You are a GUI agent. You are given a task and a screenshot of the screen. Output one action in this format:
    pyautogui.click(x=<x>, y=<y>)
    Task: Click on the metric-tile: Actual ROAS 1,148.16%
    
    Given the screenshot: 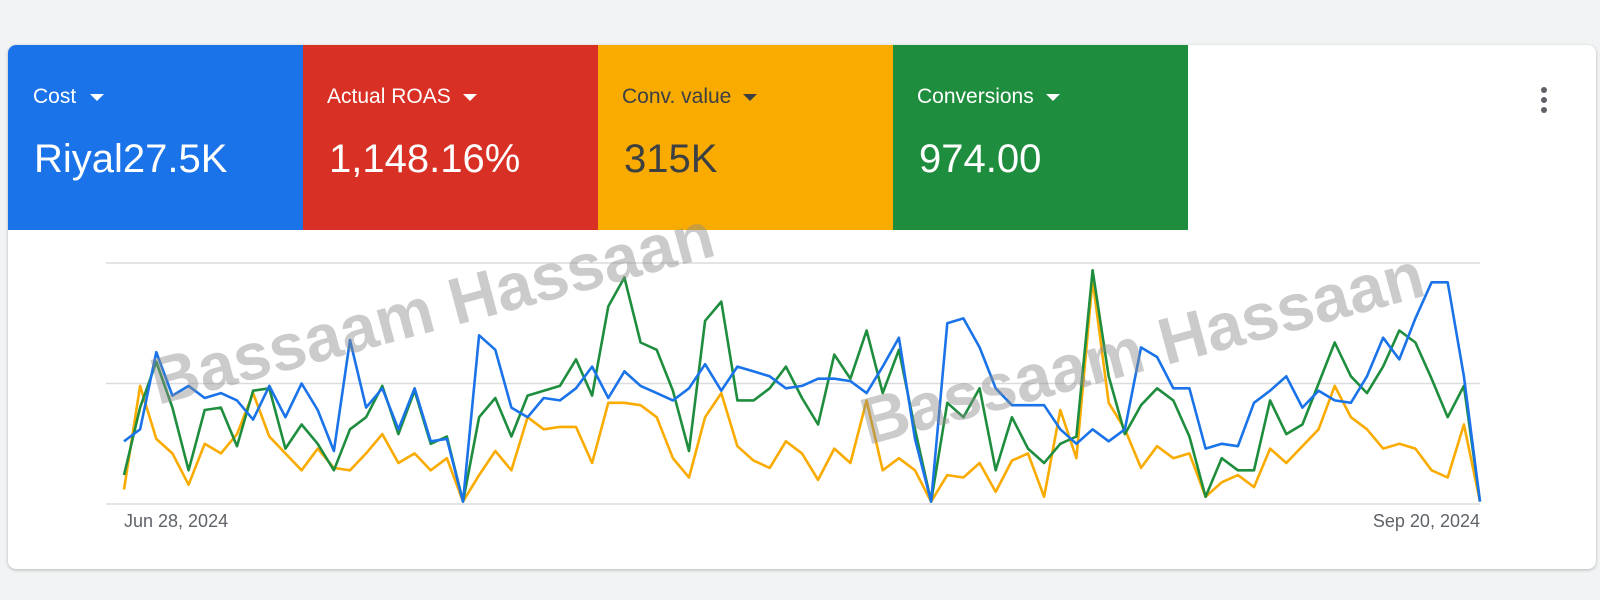 What is the action you would take?
    pyautogui.click(x=450, y=137)
    